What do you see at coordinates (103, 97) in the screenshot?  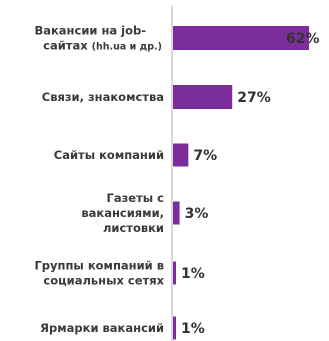 I see `category-label-2: Связи, знакомства` at bounding box center [103, 97].